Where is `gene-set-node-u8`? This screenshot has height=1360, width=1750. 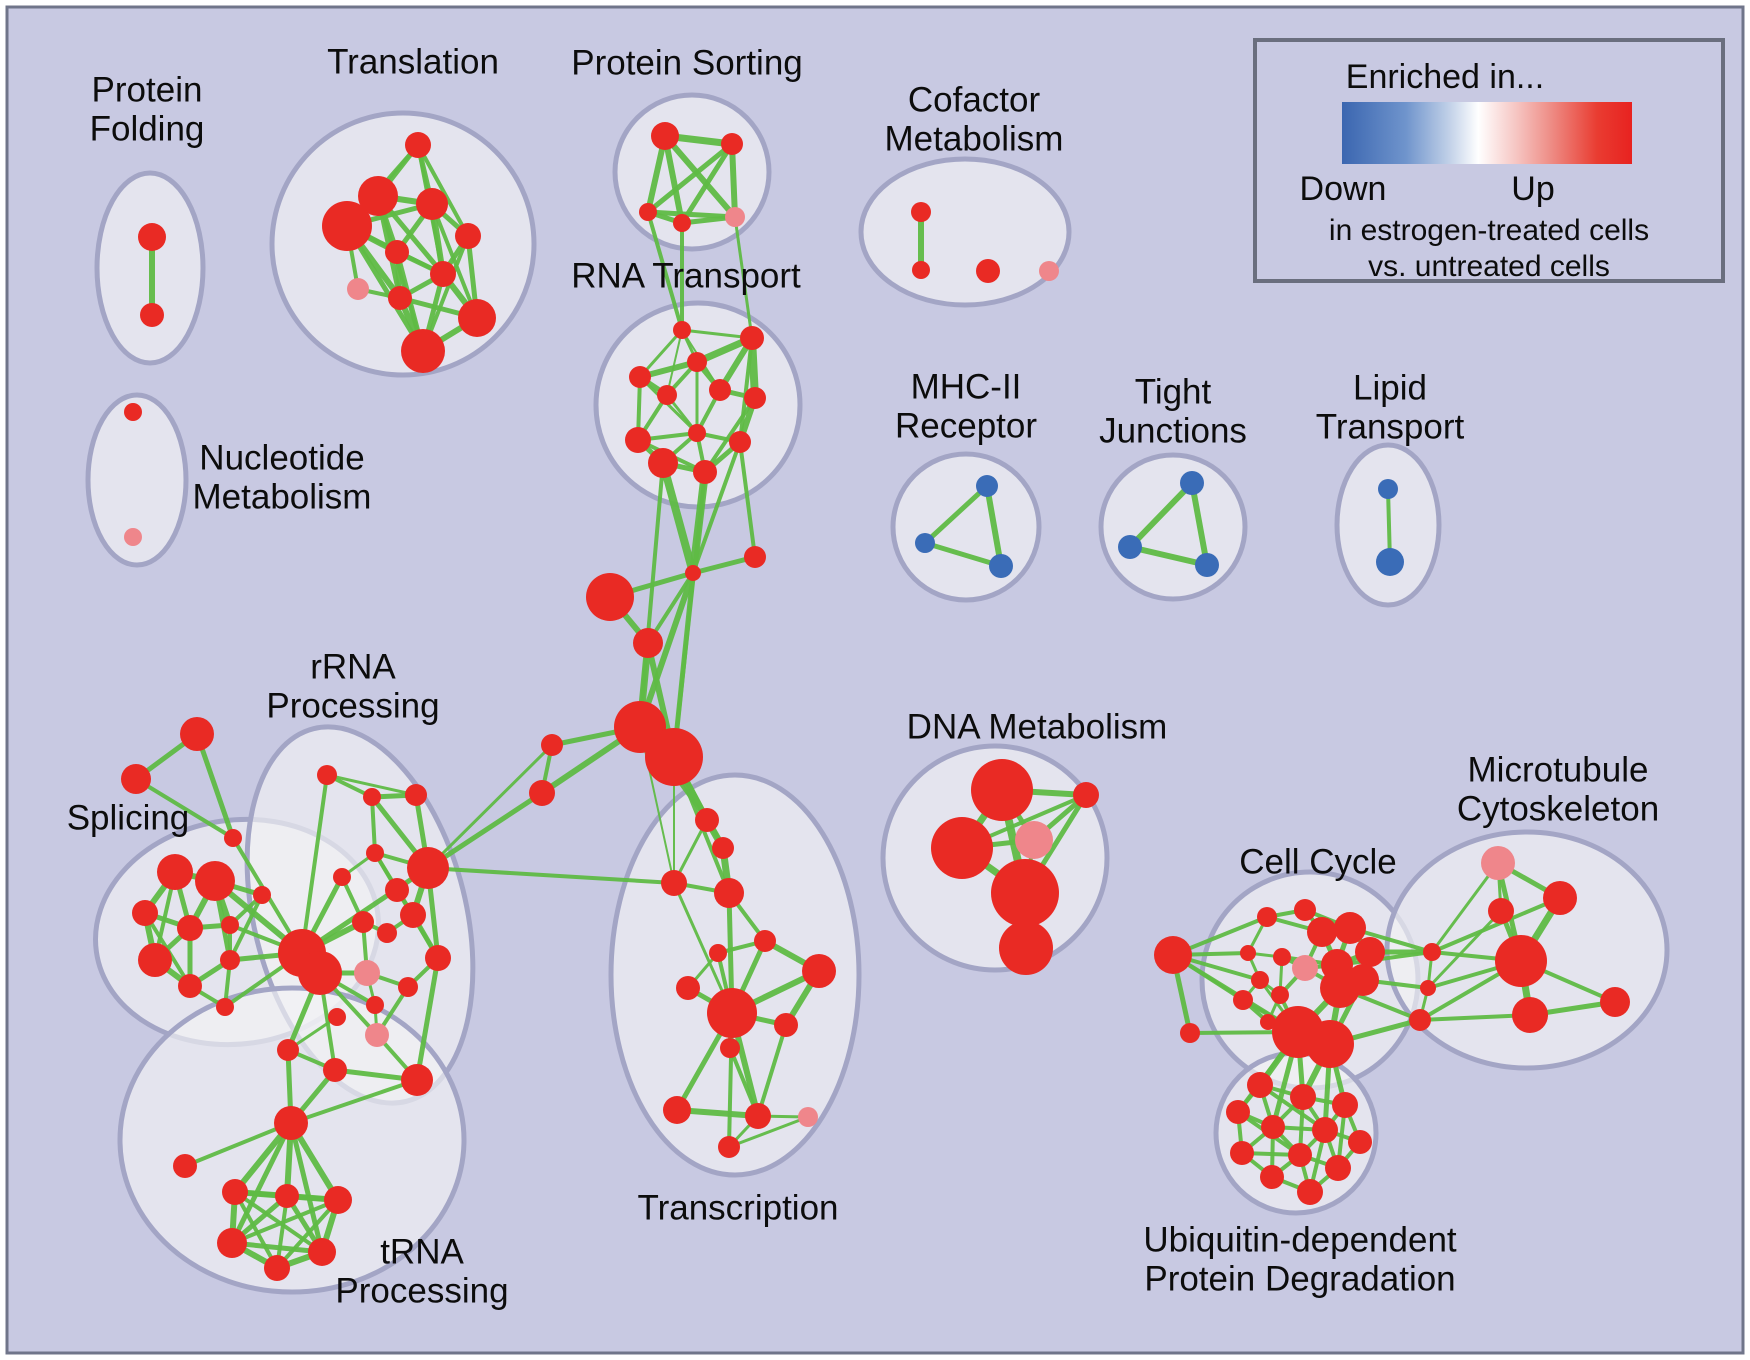 gene-set-node-u8 is located at coordinates (1242, 1153).